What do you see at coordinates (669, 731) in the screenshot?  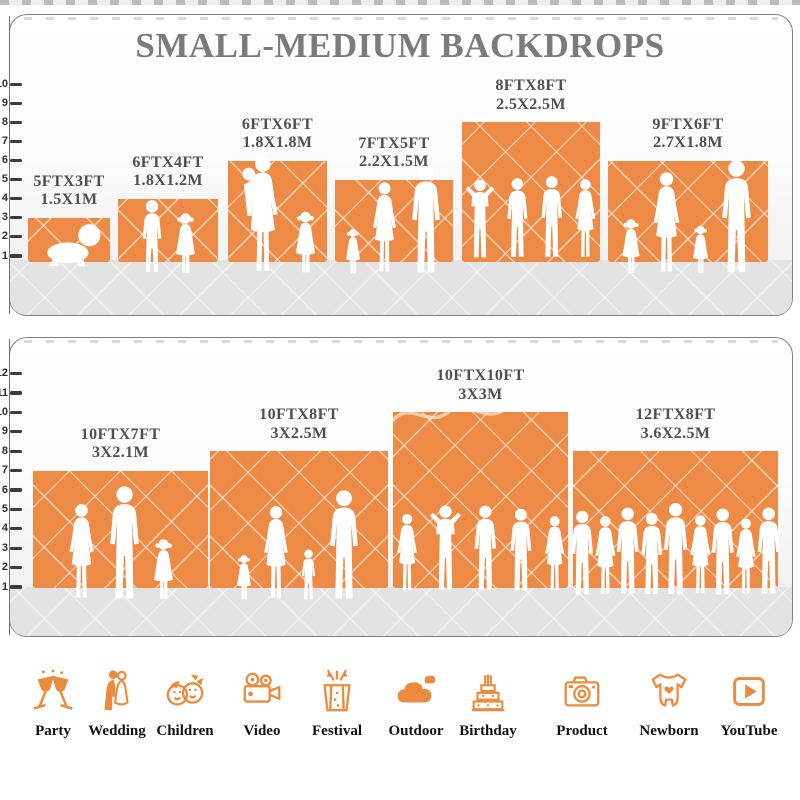 I see `category-label: Newborn` at bounding box center [669, 731].